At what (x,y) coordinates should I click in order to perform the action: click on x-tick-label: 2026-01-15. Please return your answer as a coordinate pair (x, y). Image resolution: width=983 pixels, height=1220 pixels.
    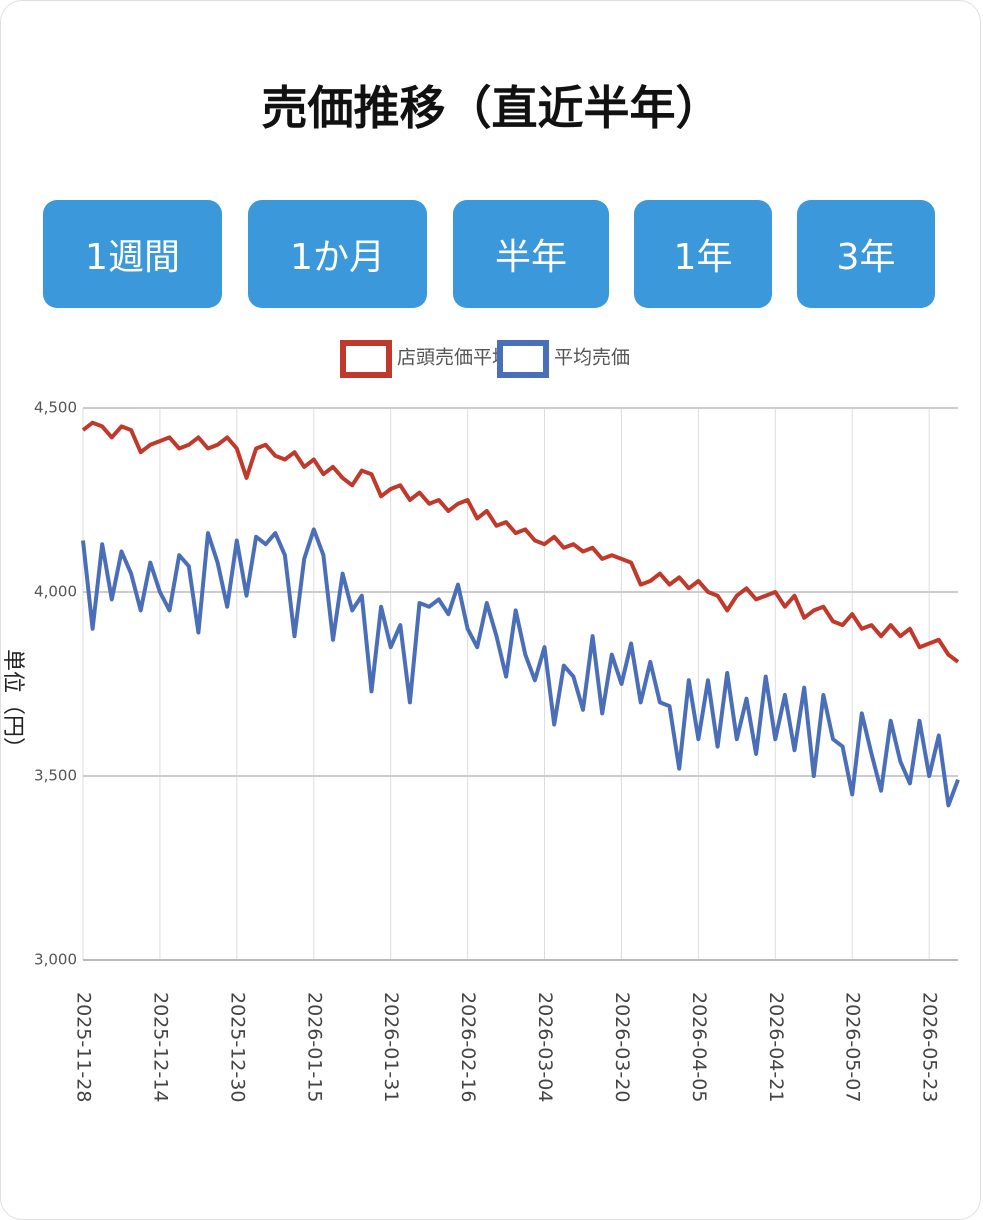
    Looking at the image, I should click on (314, 1047).